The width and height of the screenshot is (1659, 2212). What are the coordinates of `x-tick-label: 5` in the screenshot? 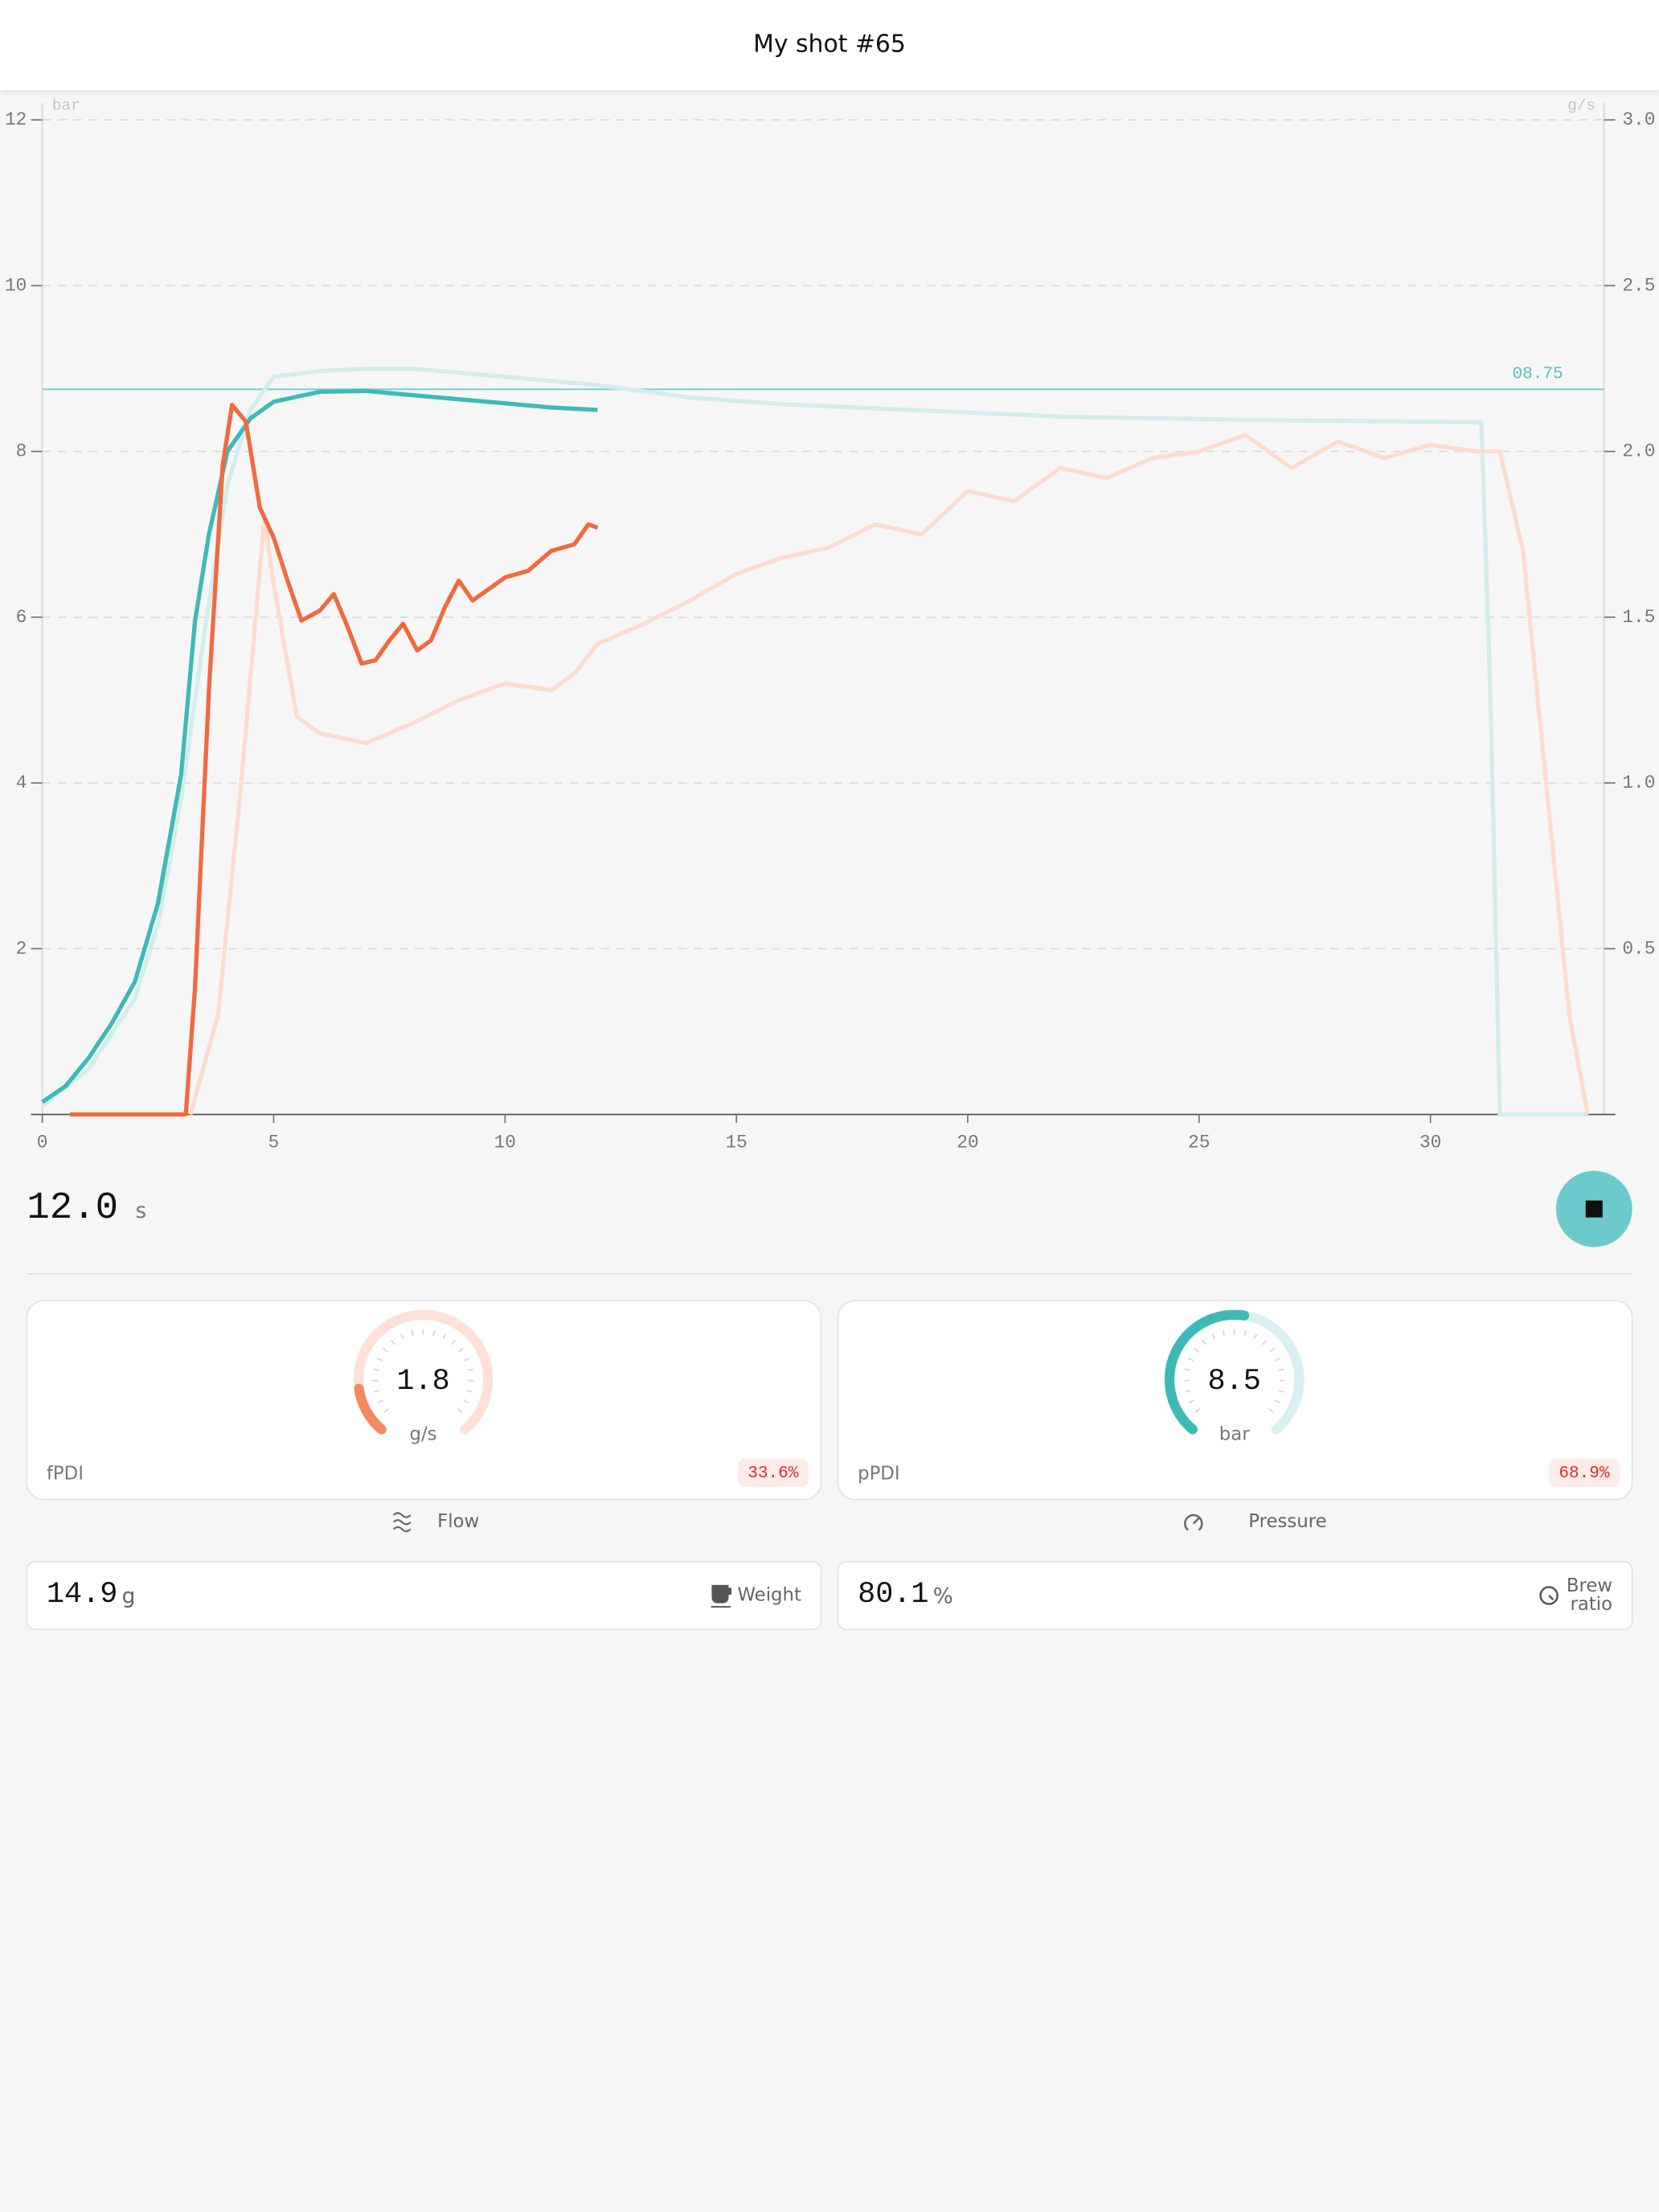 It's located at (274, 1143).